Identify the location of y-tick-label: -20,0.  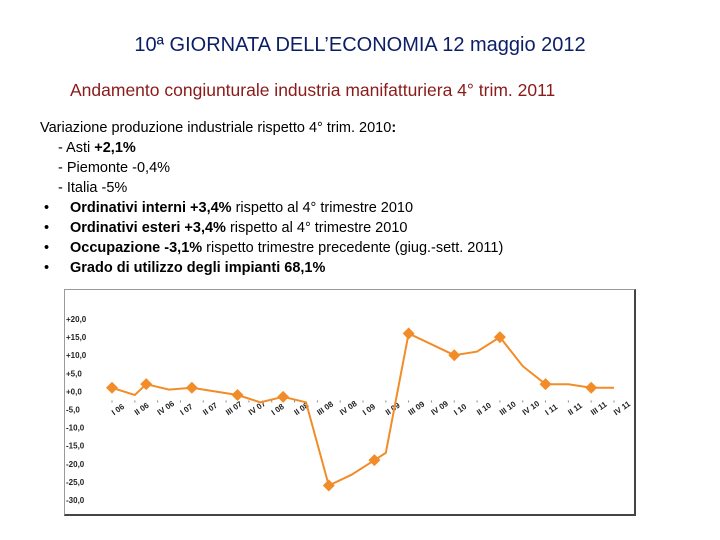
(75, 464).